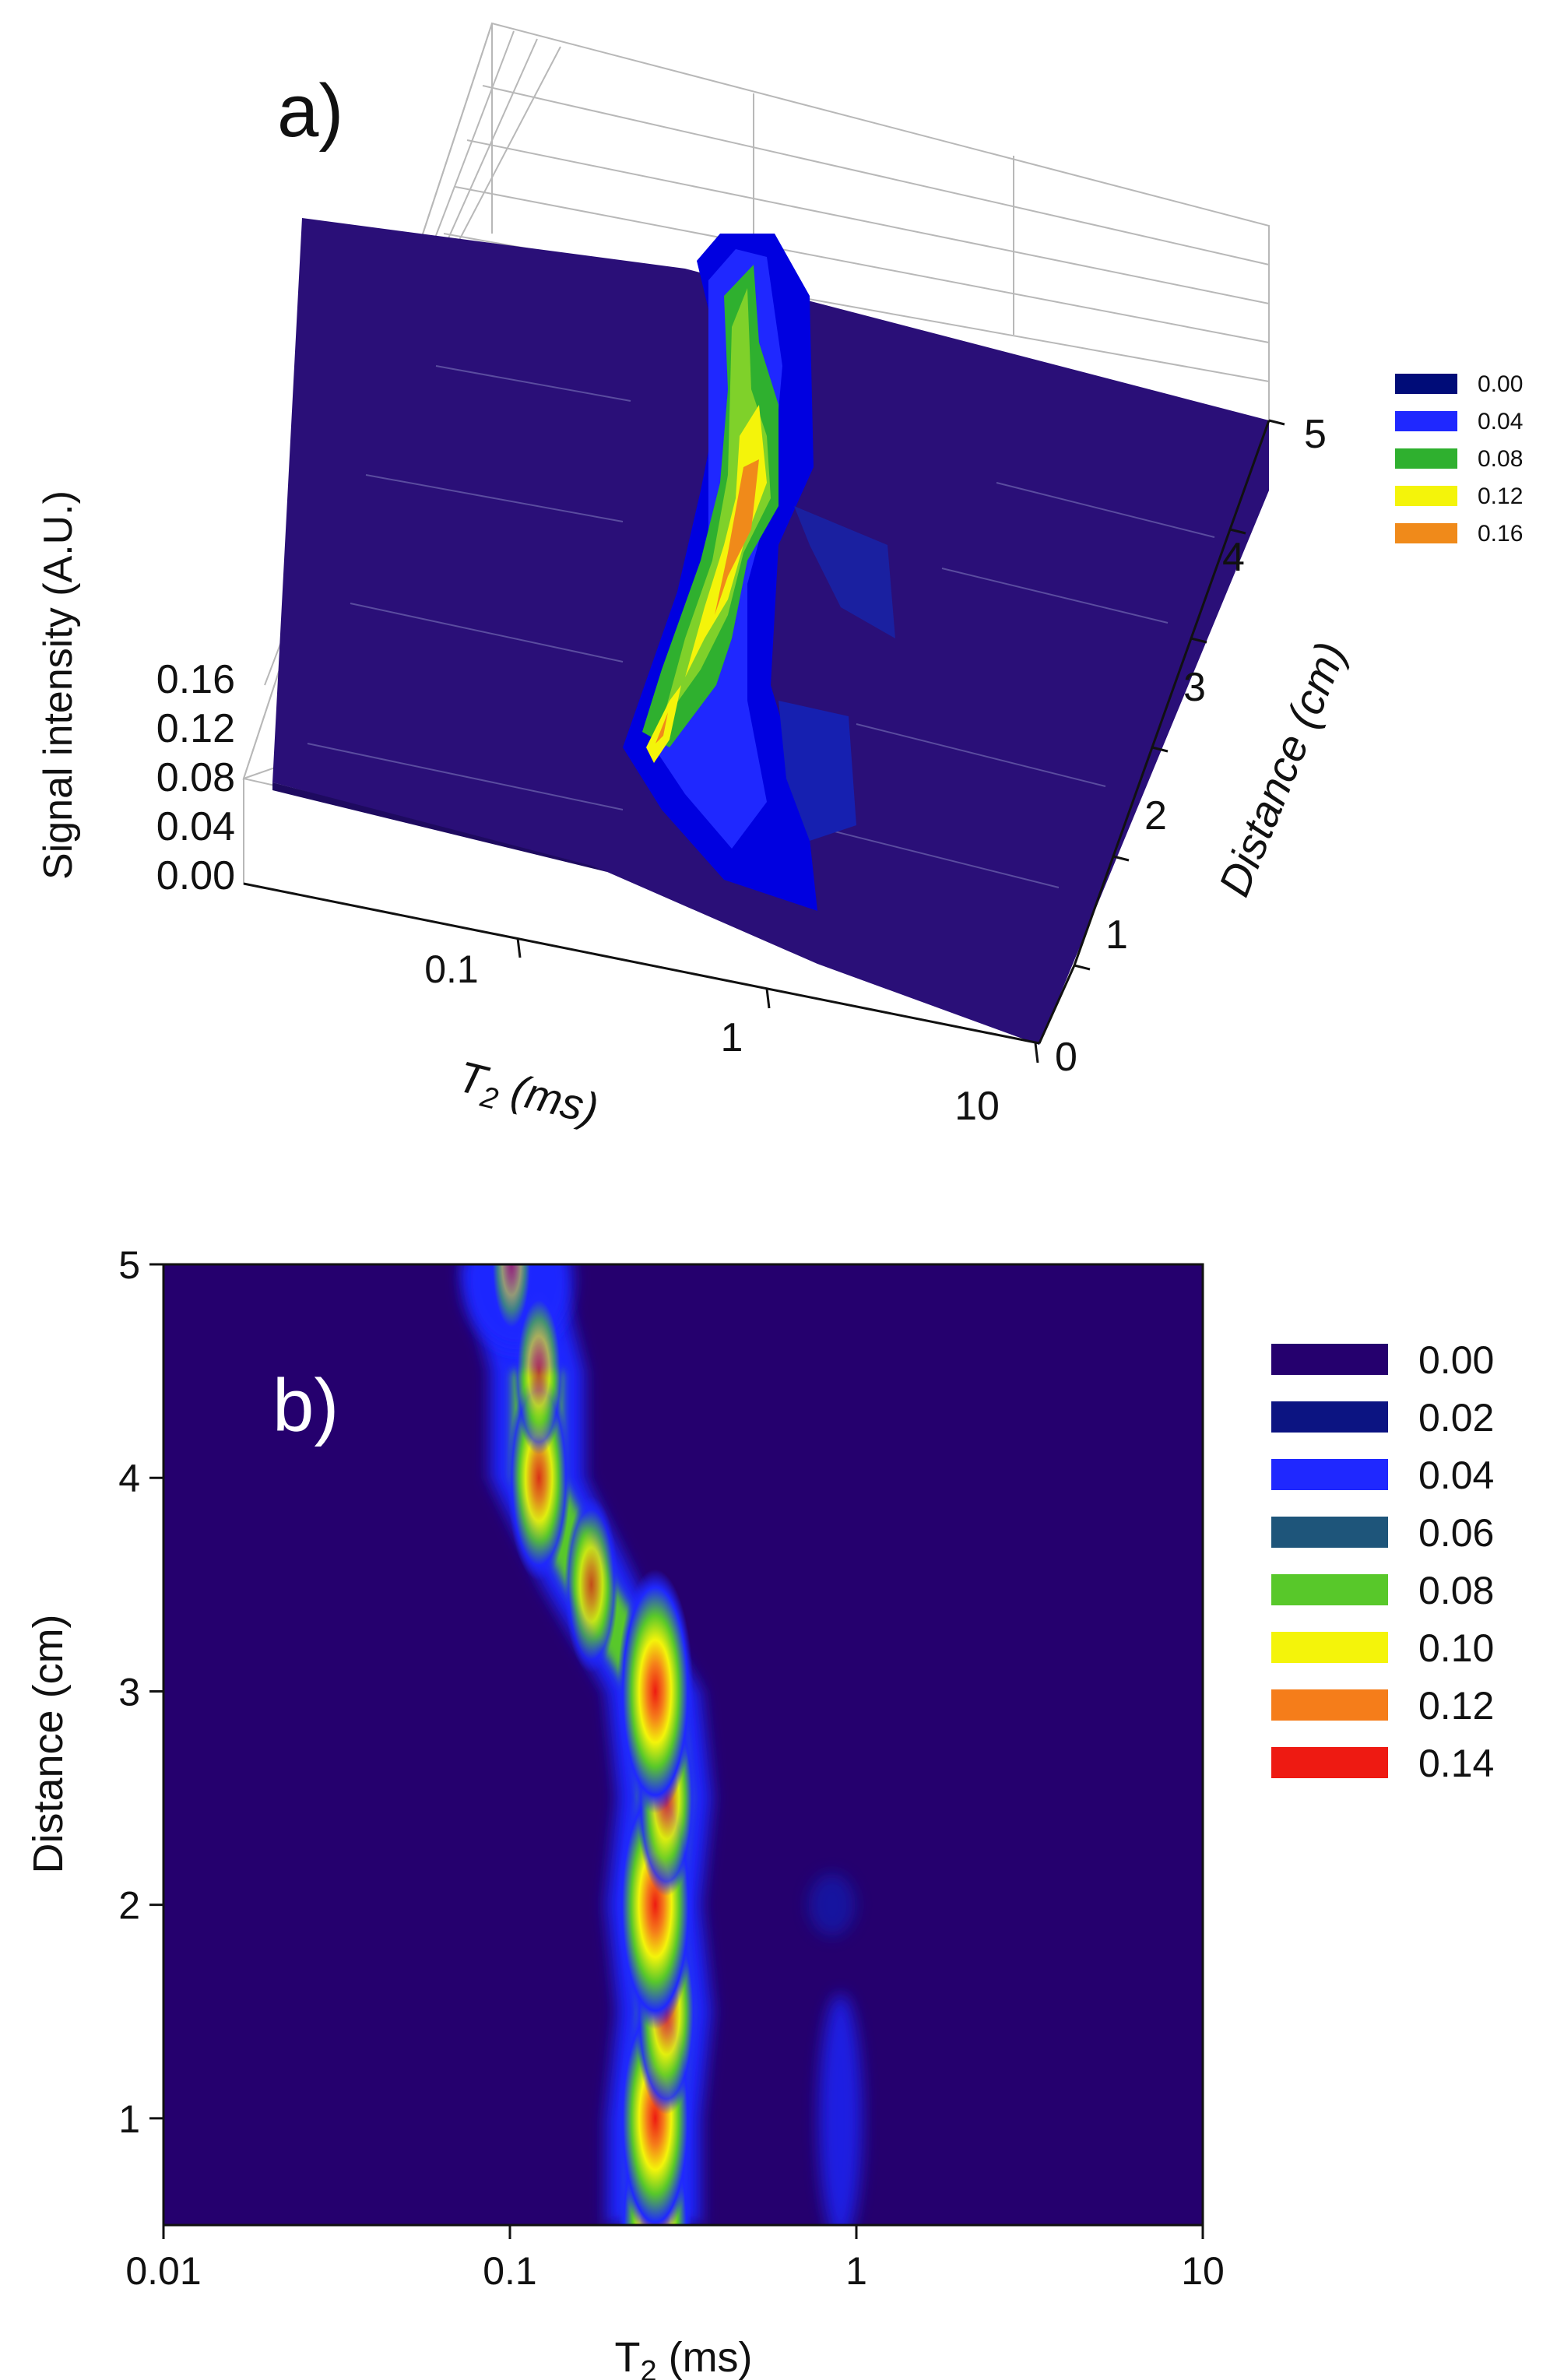  Describe the element at coordinates (129, 1906) in the screenshot. I see `y-tick-label: 2` at that location.